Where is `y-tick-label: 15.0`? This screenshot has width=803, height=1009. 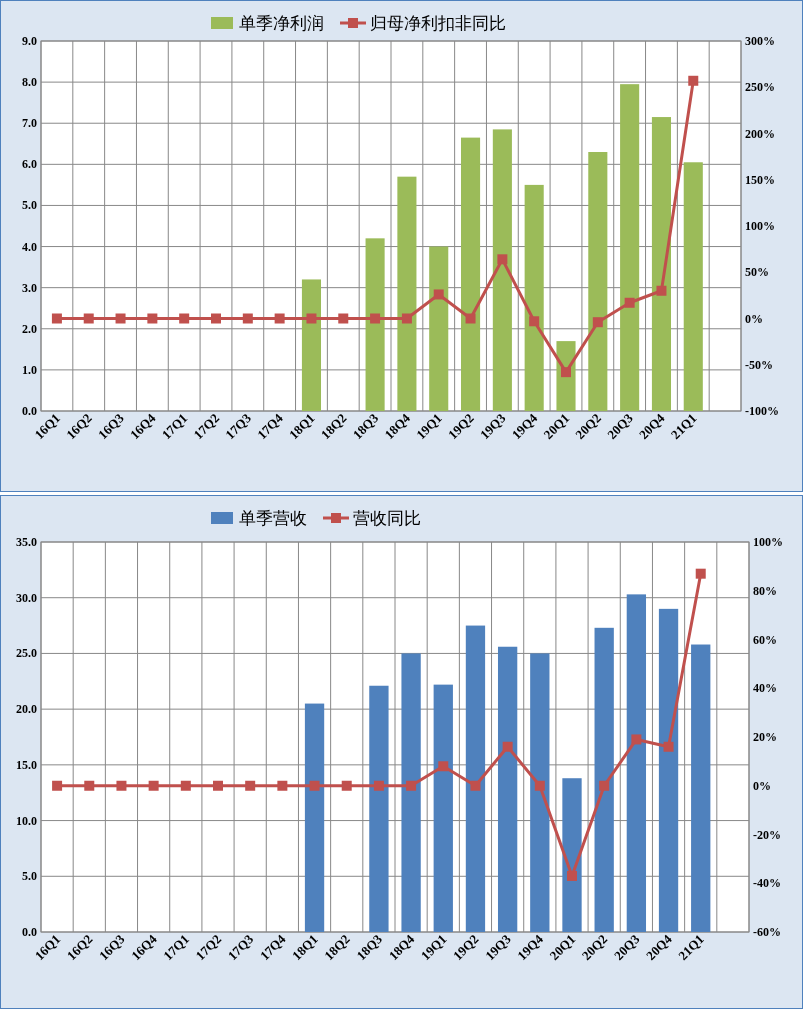
y-tick-label: 15.0 is located at coordinates (26, 764).